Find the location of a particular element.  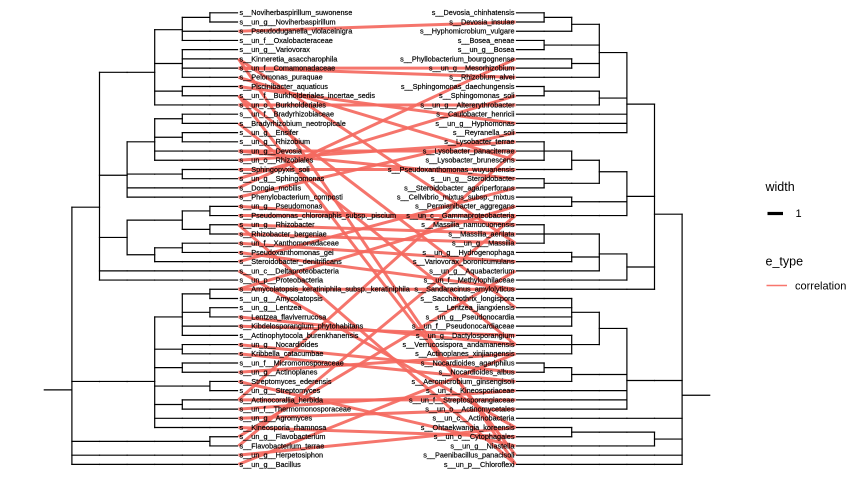

svg-text: s__Sandaracinus_amylolyticus is located at coordinates (464, 289).